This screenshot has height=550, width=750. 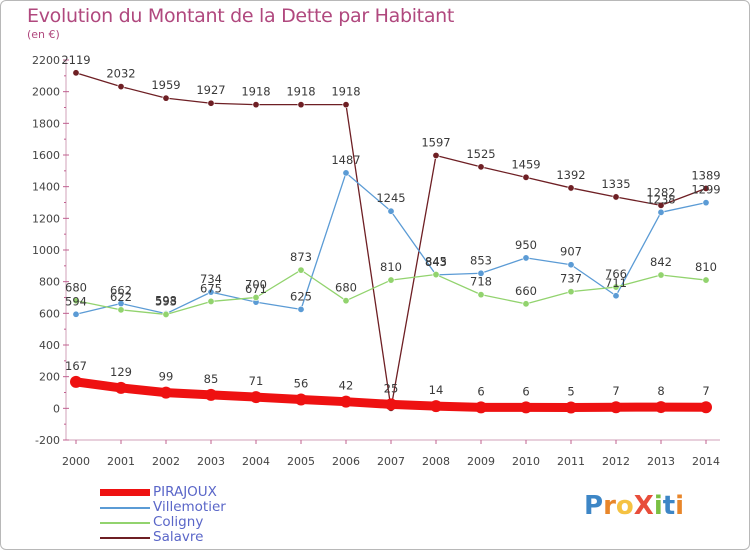 I want to click on x-tick-label: 2012, so click(x=616, y=461).